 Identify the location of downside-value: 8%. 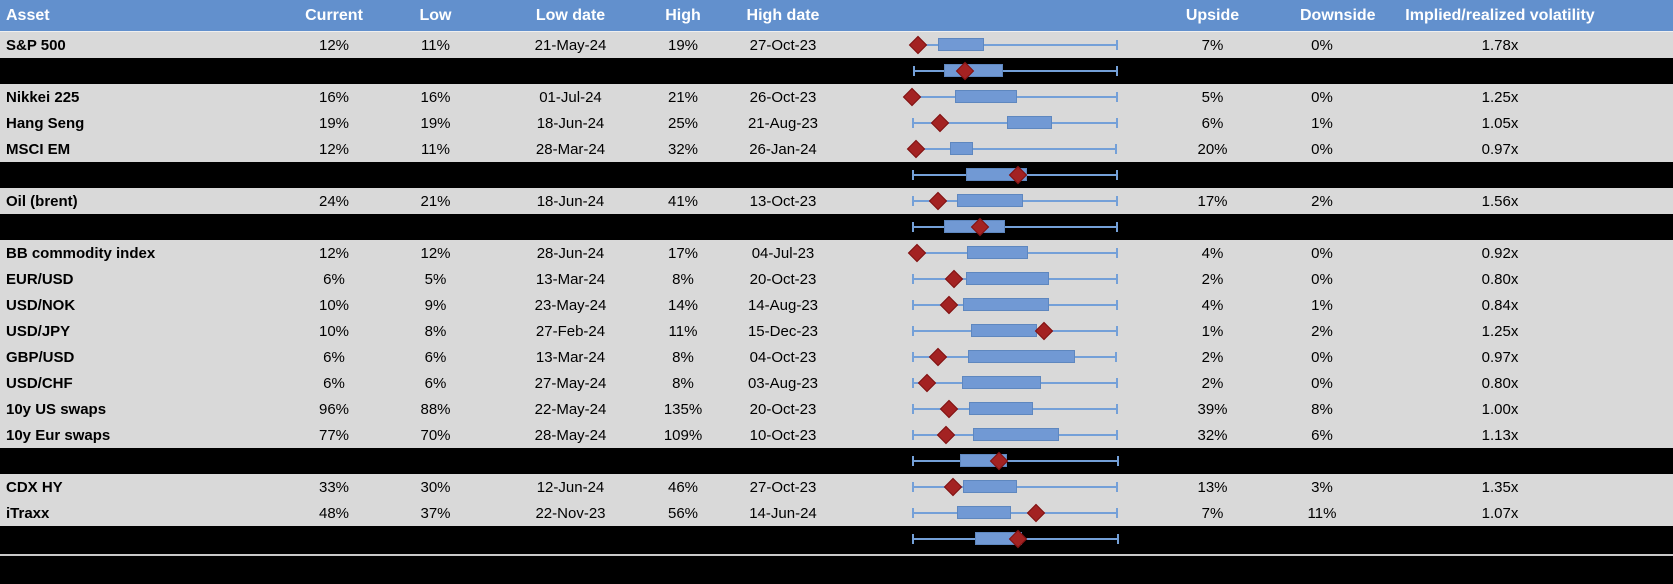
(1322, 409).